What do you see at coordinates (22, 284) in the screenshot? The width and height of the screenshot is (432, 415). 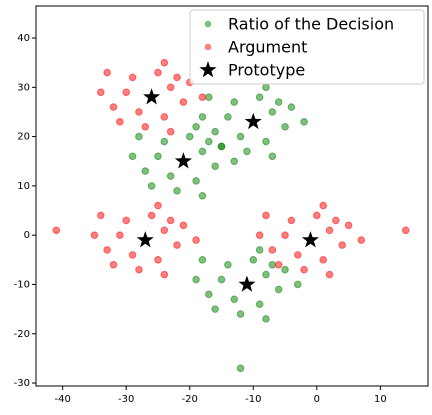 I see `y-tick-label: -10` at bounding box center [22, 284].